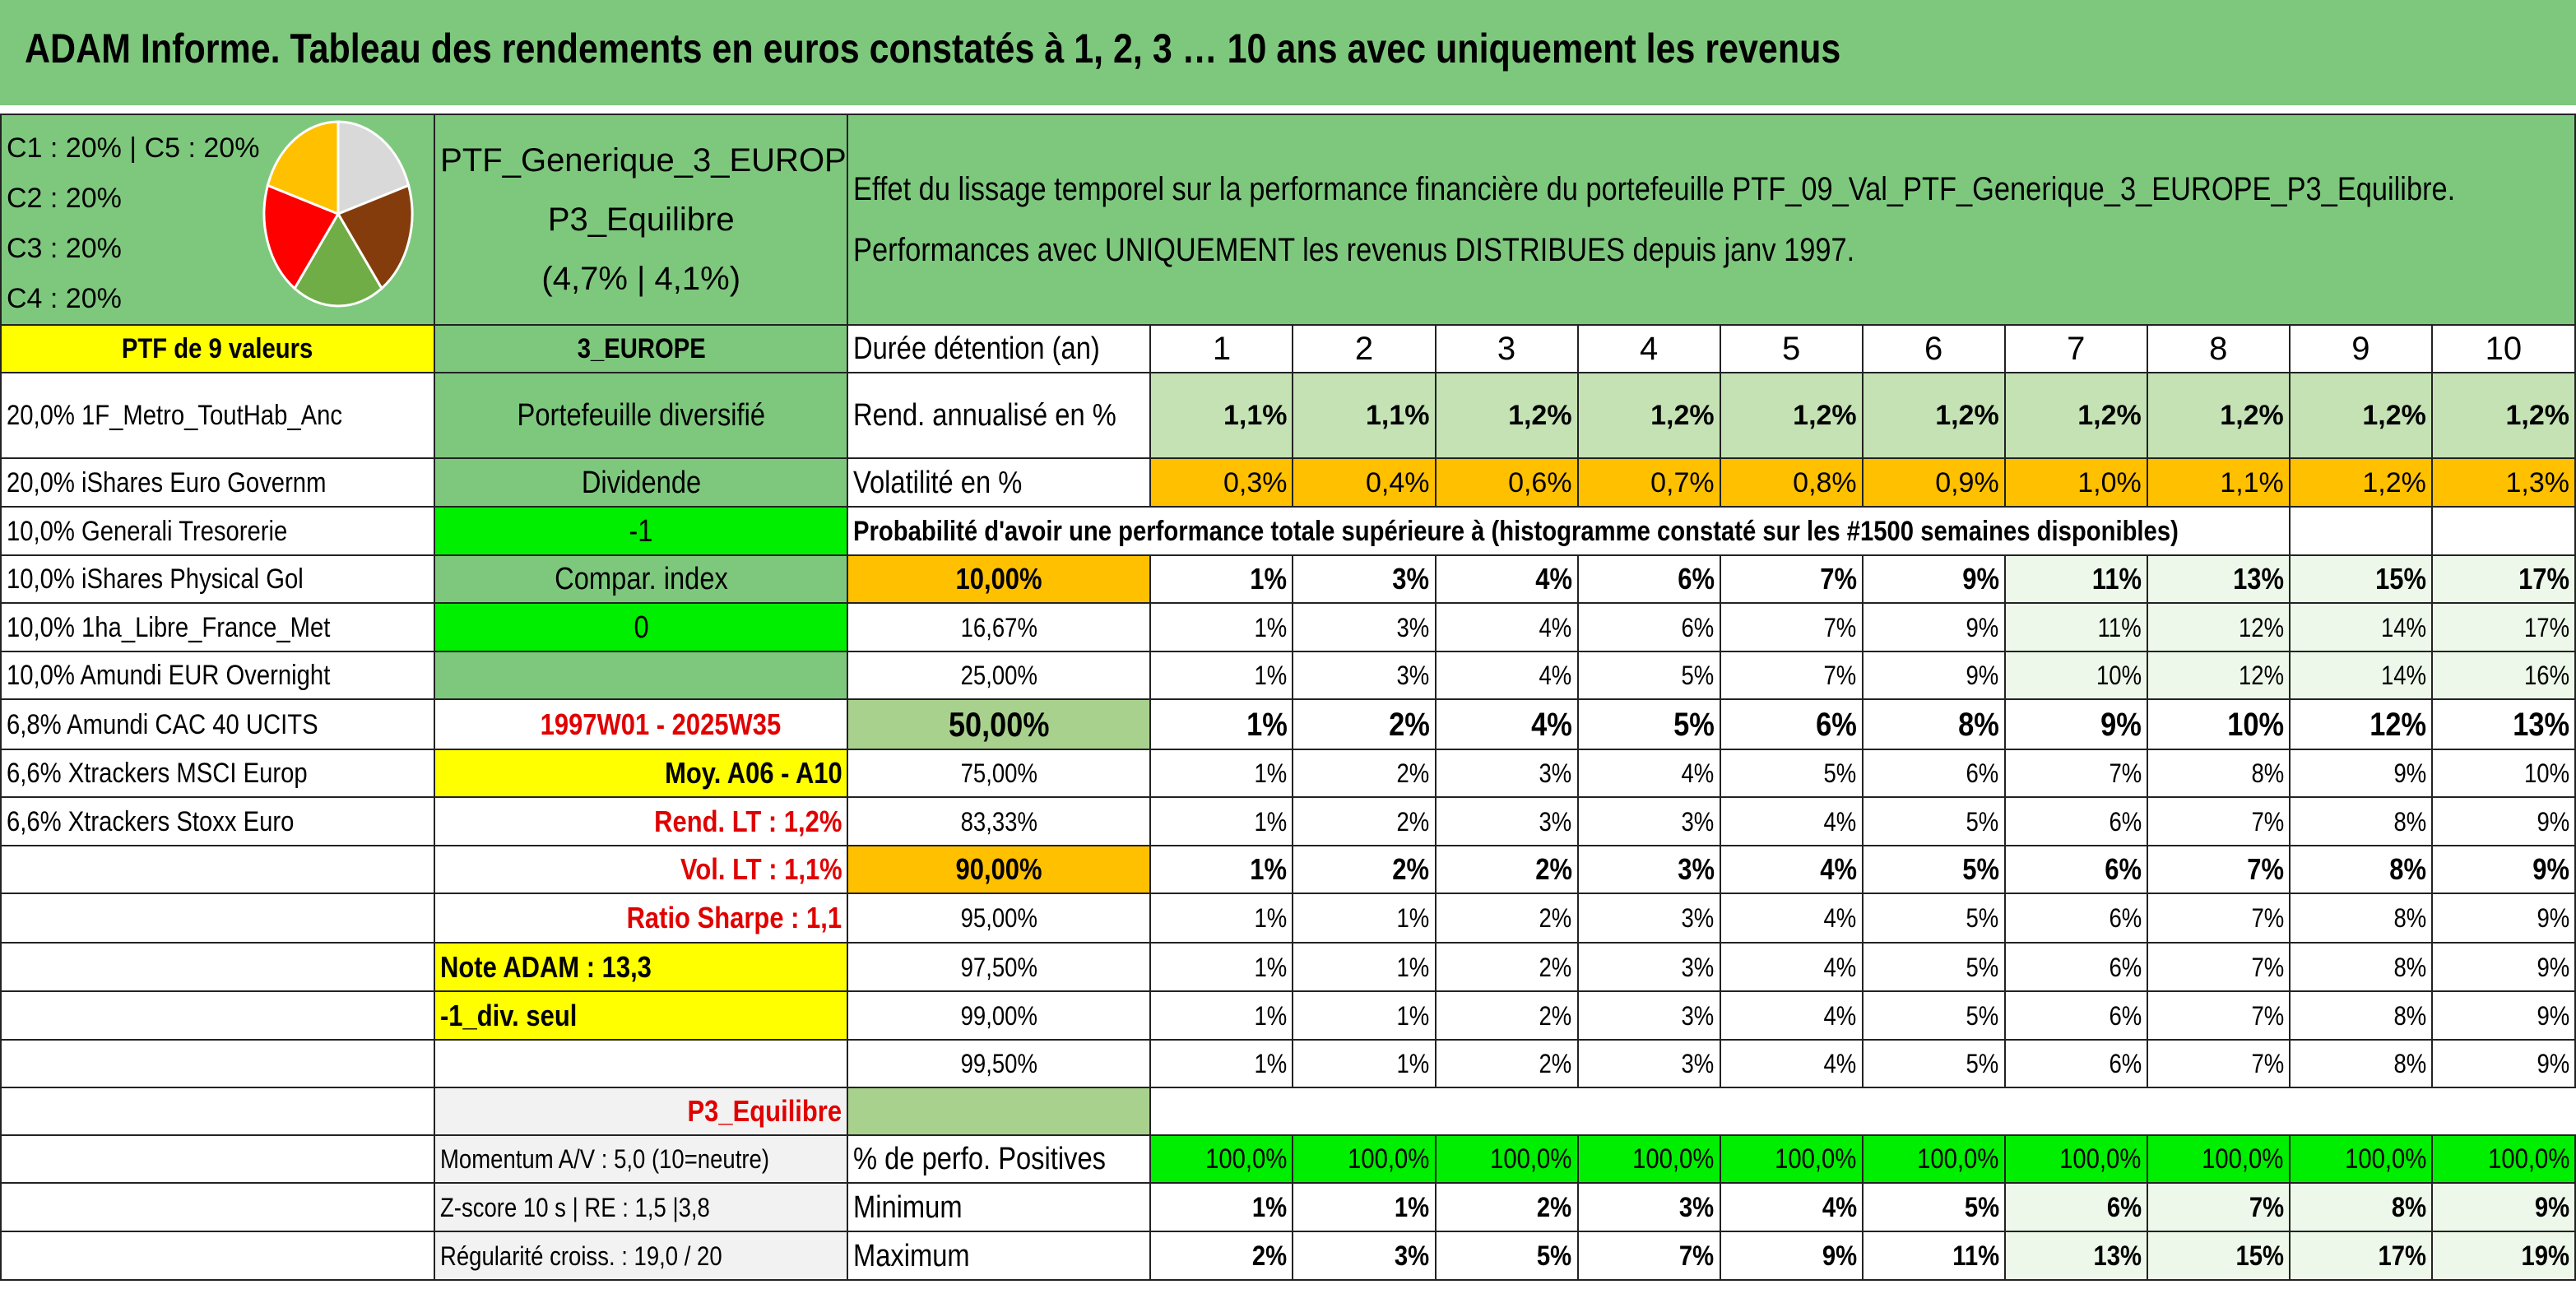 The width and height of the screenshot is (2576, 1289). I want to click on prob-value-y4: 4%, so click(1648, 773).